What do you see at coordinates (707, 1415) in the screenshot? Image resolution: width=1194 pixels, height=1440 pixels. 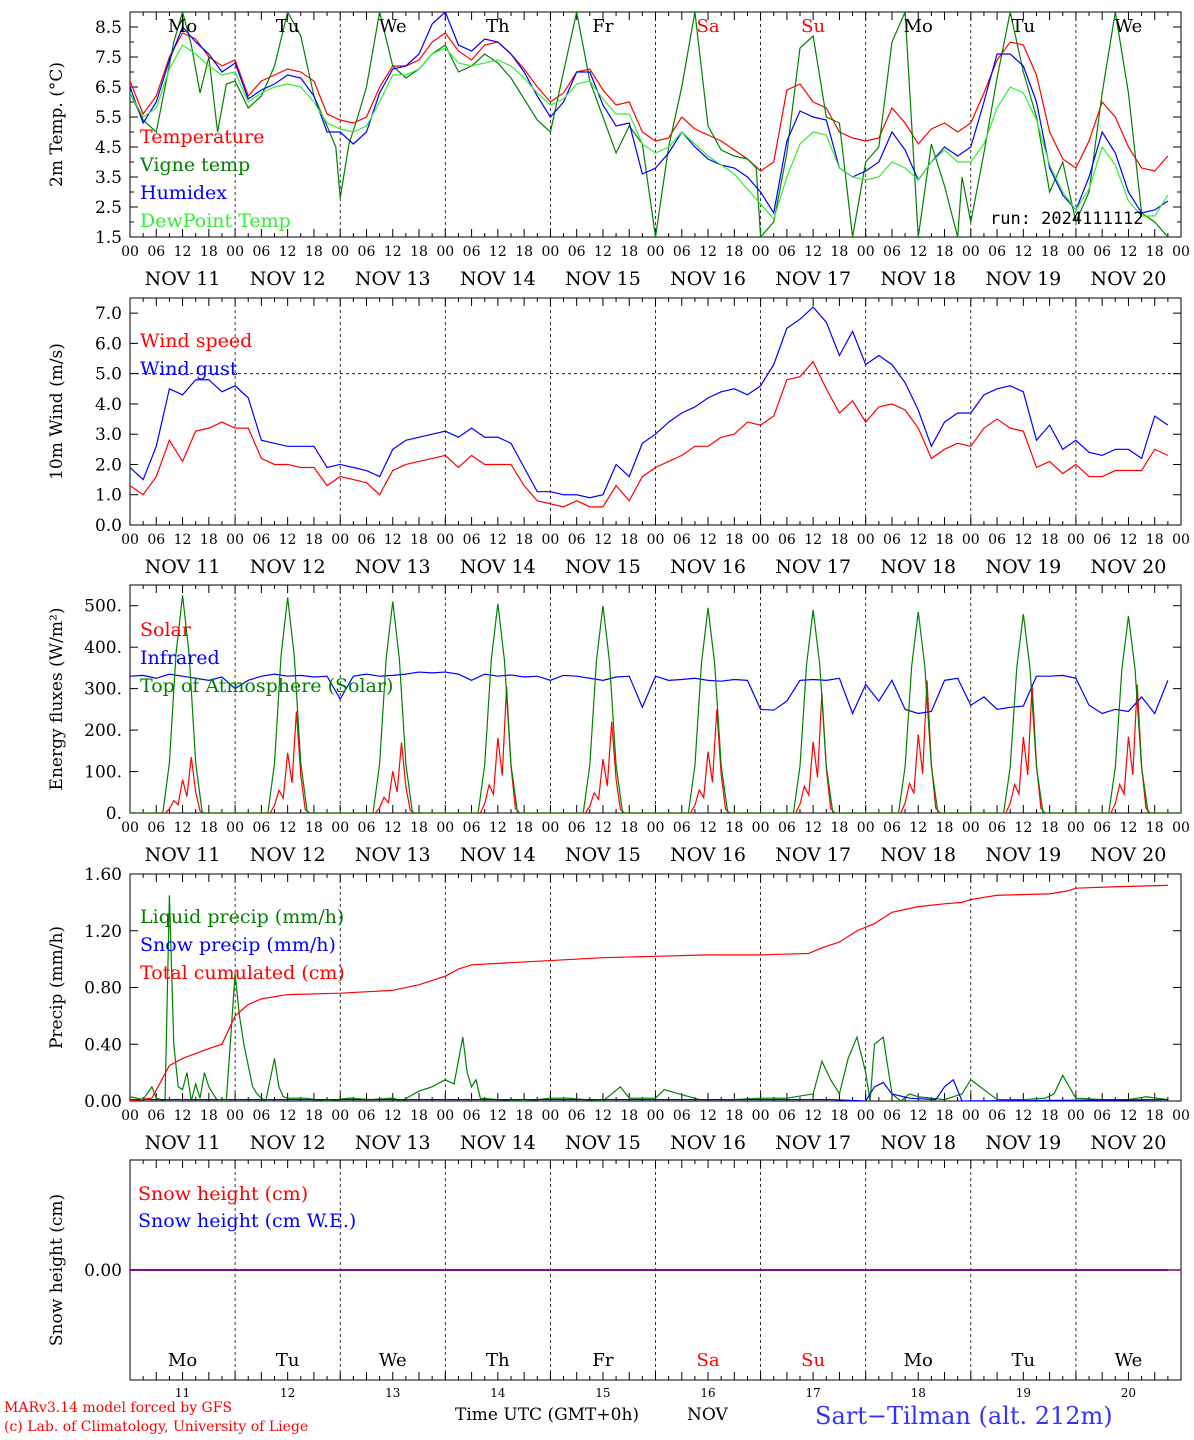 I see `month-label: NOV` at bounding box center [707, 1415].